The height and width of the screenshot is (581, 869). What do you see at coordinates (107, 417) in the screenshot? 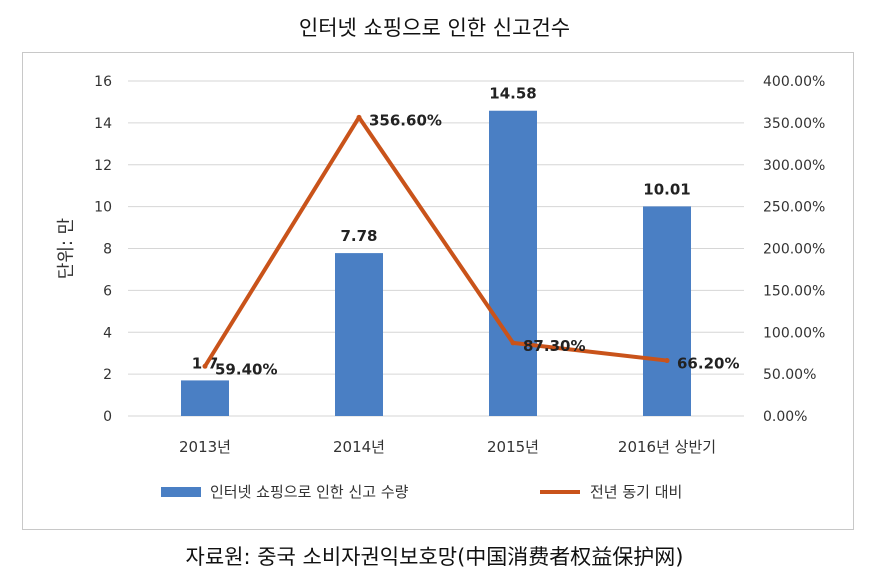
I see `y-tick-label: 0` at bounding box center [107, 417].